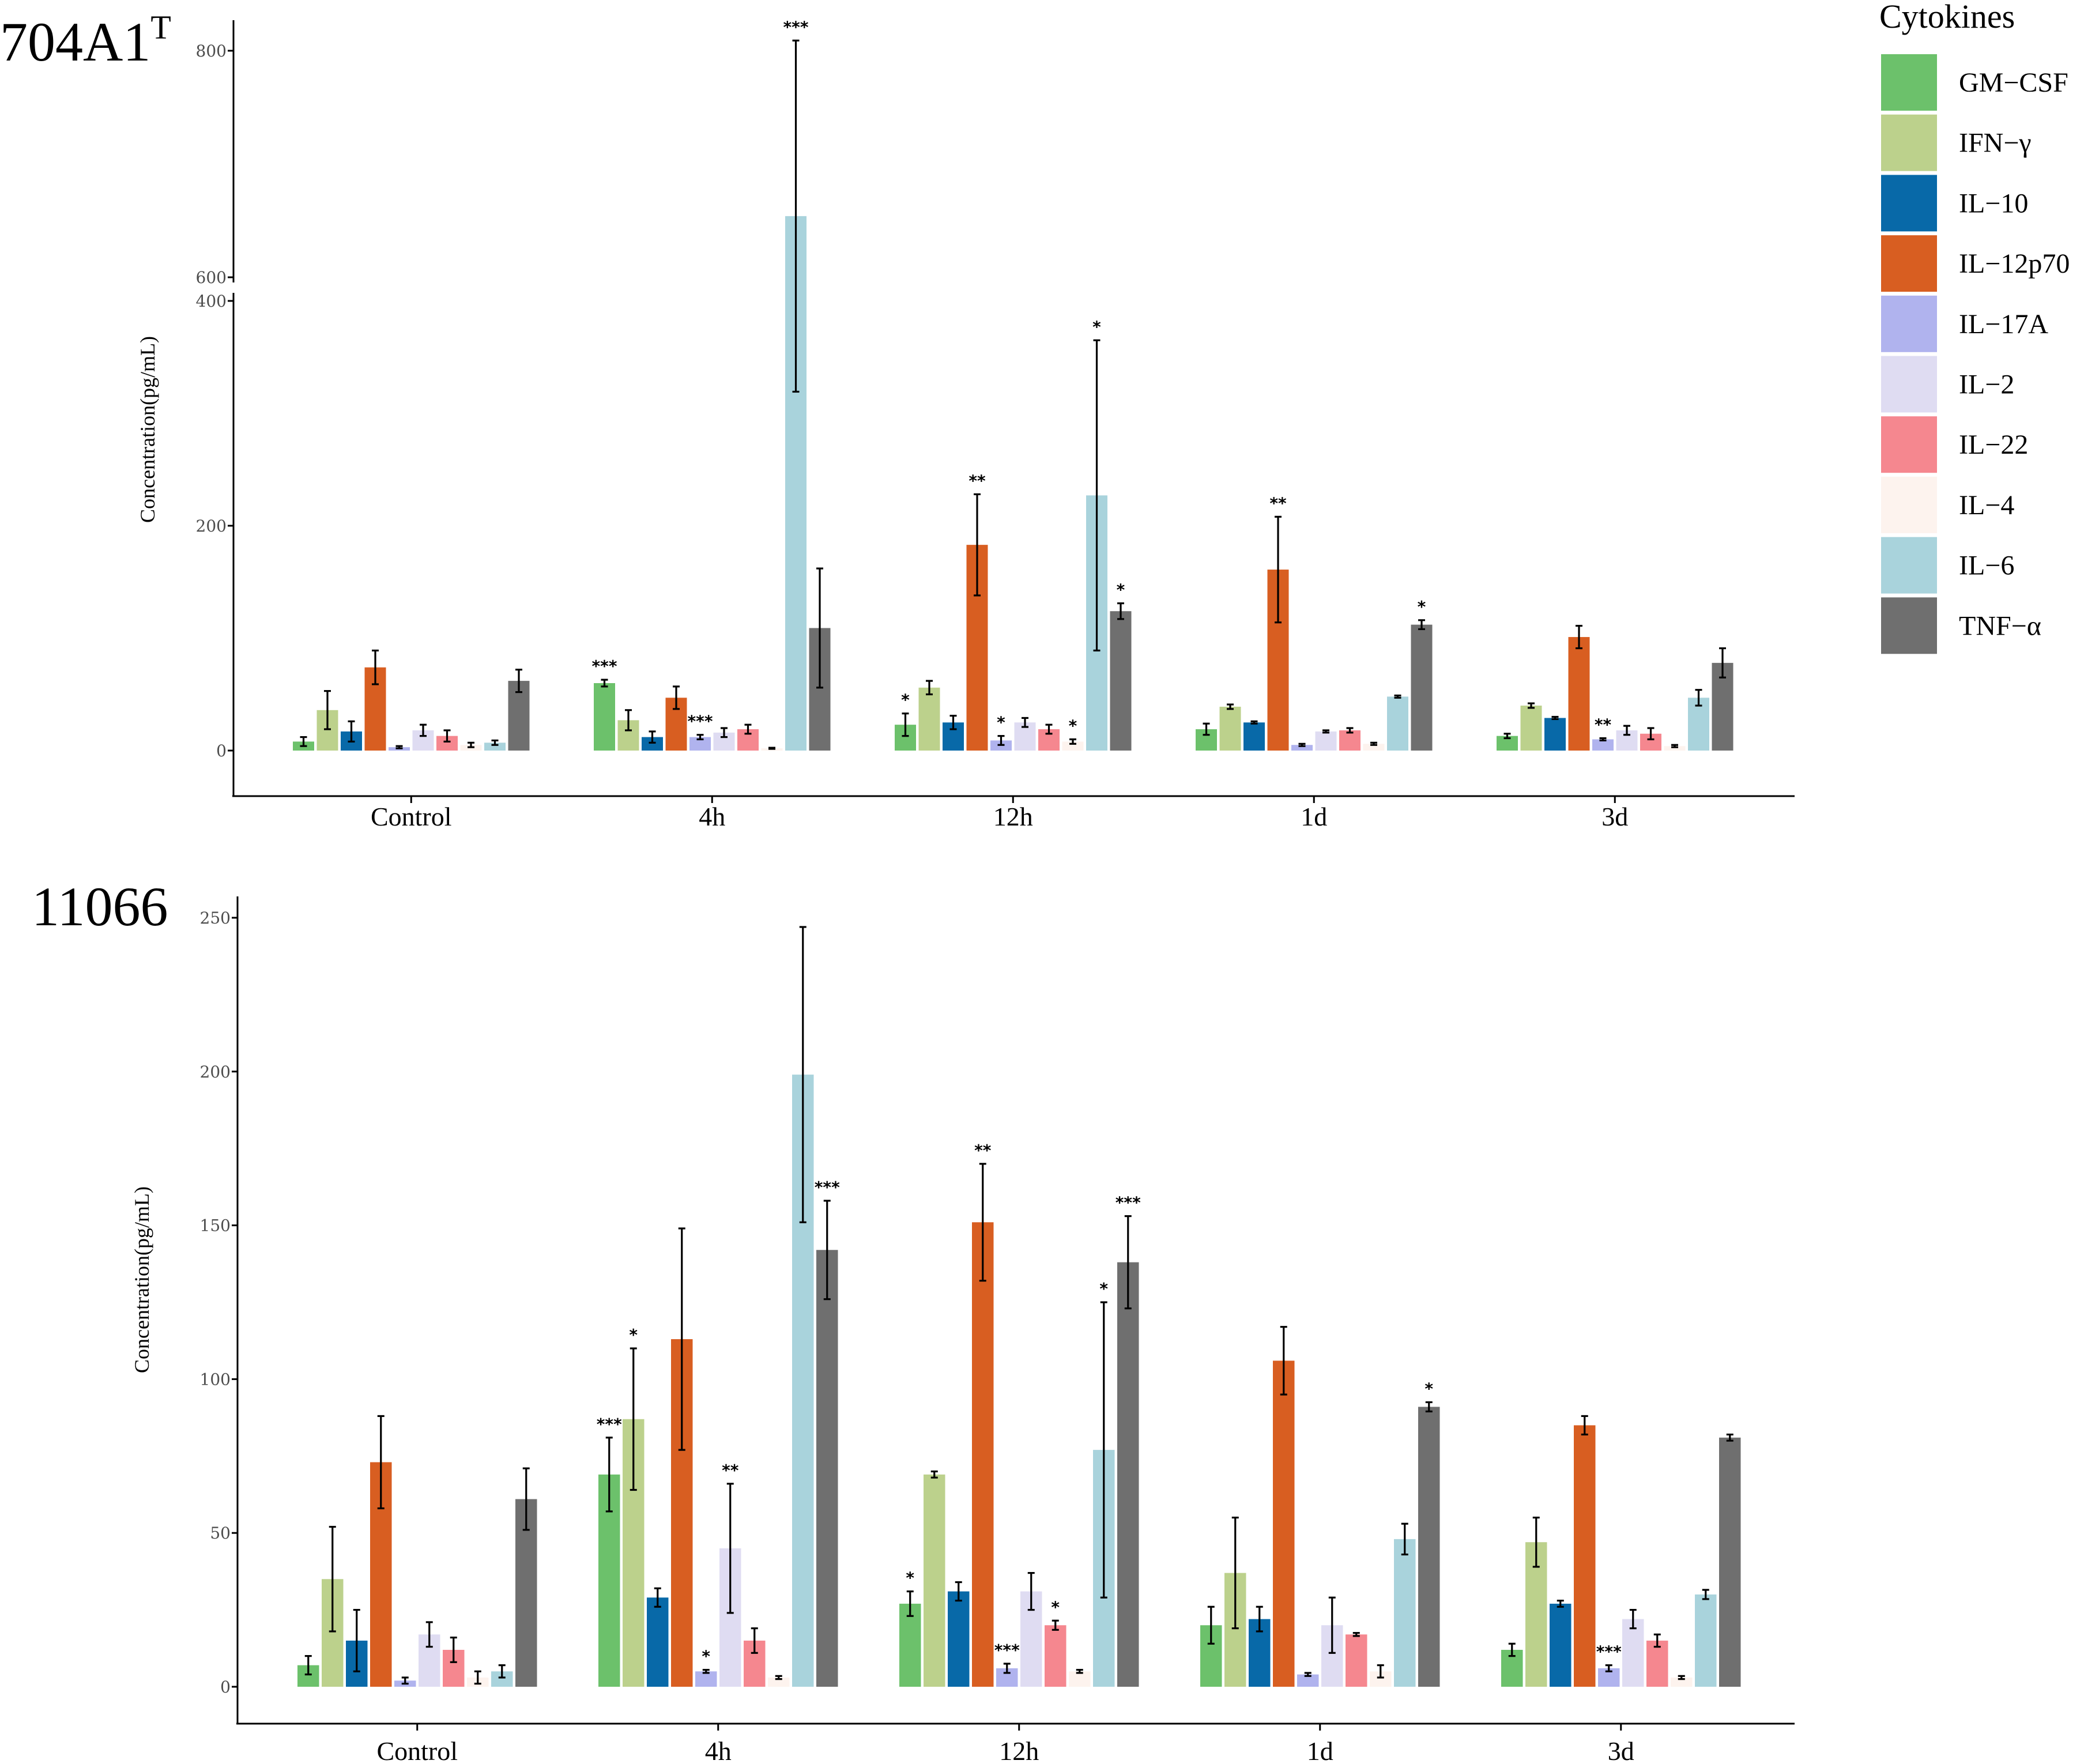  What do you see at coordinates (1986, 566) in the screenshot?
I see `legend-label: IL−6` at bounding box center [1986, 566].